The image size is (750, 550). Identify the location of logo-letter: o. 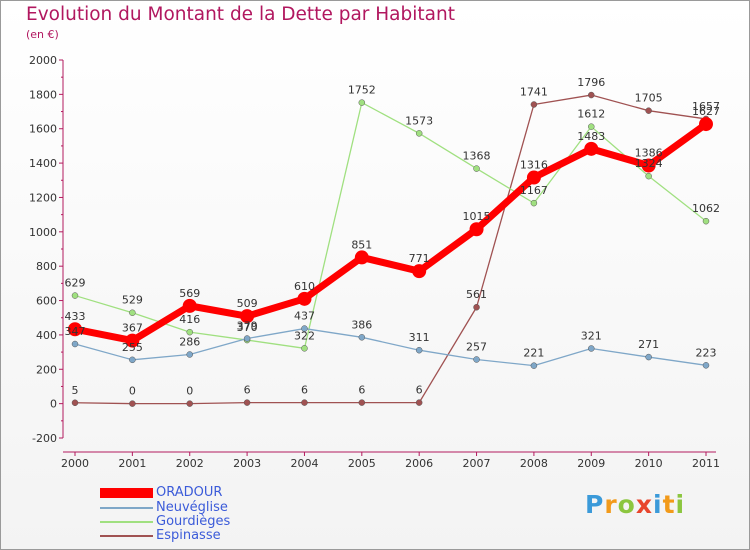
(626, 504).